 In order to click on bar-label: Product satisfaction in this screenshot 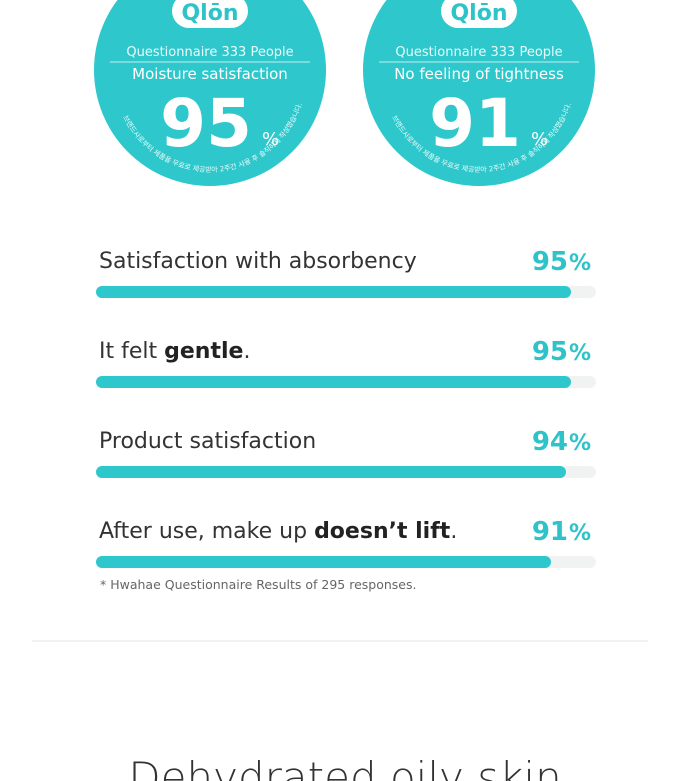, I will do `click(207, 441)`.